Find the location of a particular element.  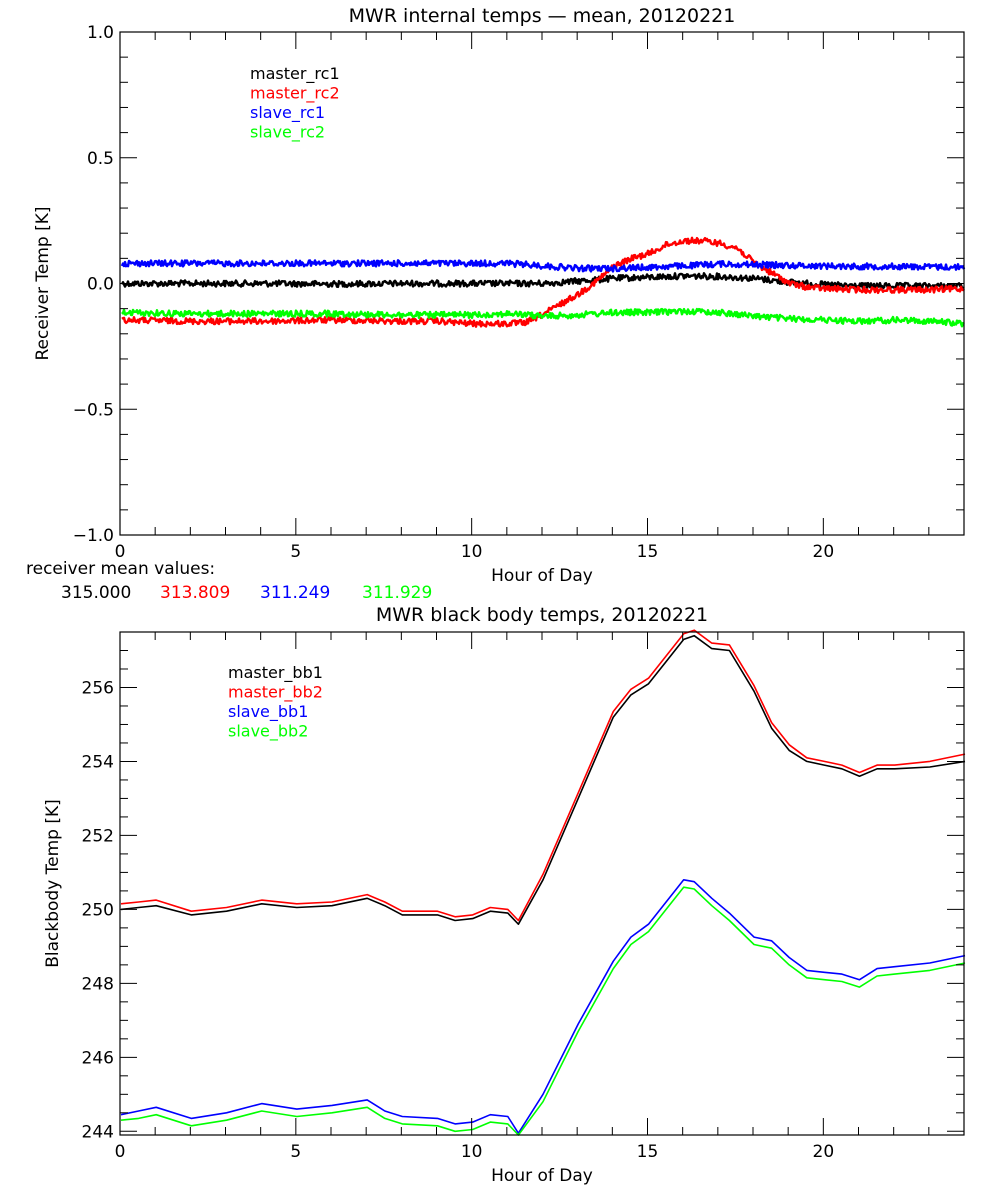

legend-entry-master-rc1: master_rc1 is located at coordinates (295, 74).